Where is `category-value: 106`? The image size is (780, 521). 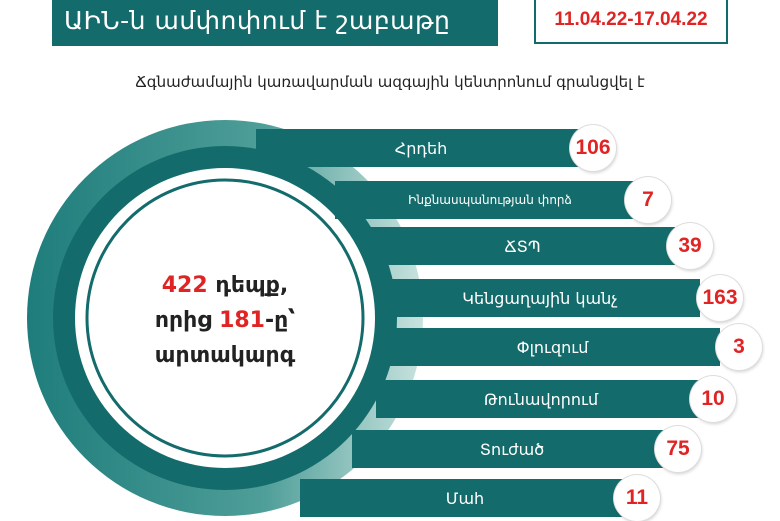
category-value: 106 is located at coordinates (593, 148).